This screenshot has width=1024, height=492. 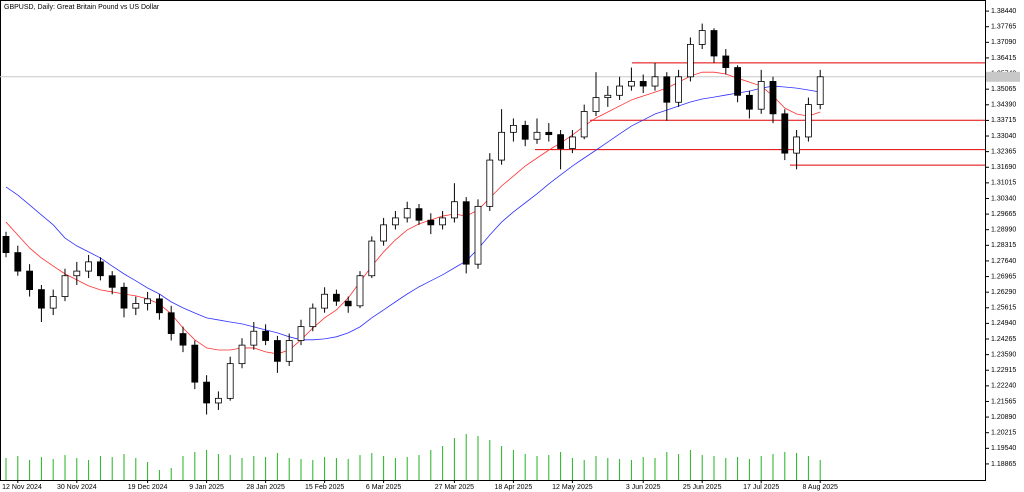 What do you see at coordinates (702, 487) in the screenshot?
I see `x-tick-label: 25 Jun 2025` at bounding box center [702, 487].